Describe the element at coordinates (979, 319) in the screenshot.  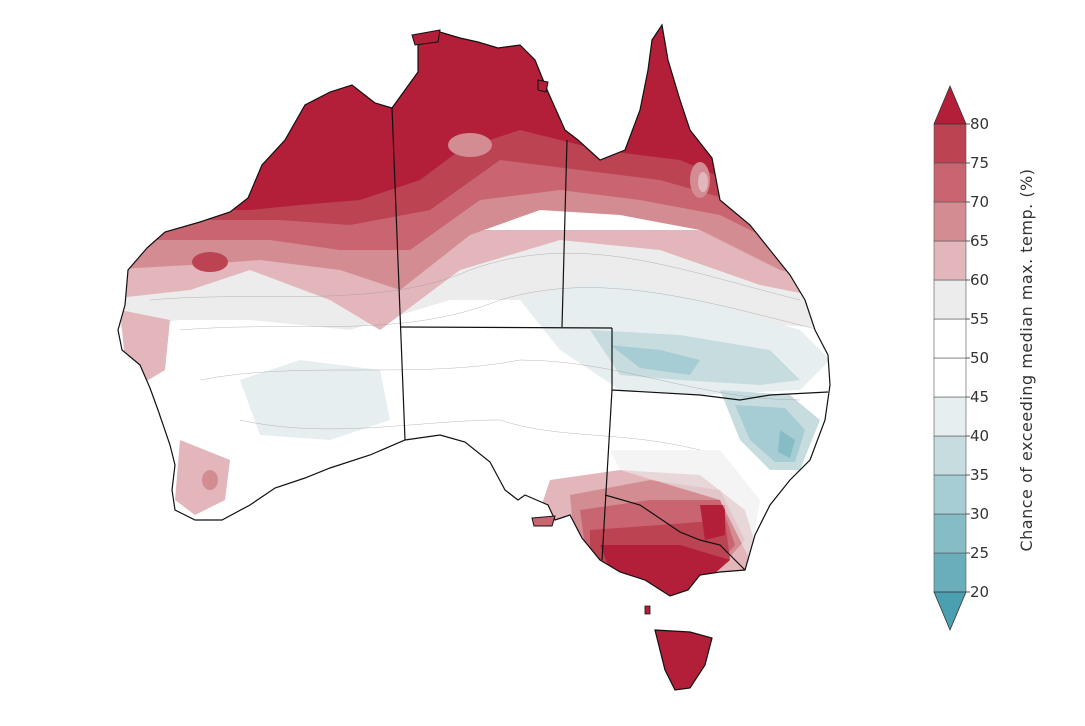
I see `colorbar-tick-label: 55` at that location.